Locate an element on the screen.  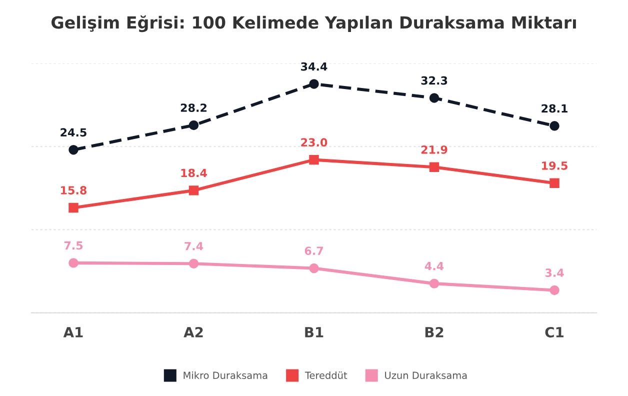
x-tick-label: B2 is located at coordinates (434, 332).